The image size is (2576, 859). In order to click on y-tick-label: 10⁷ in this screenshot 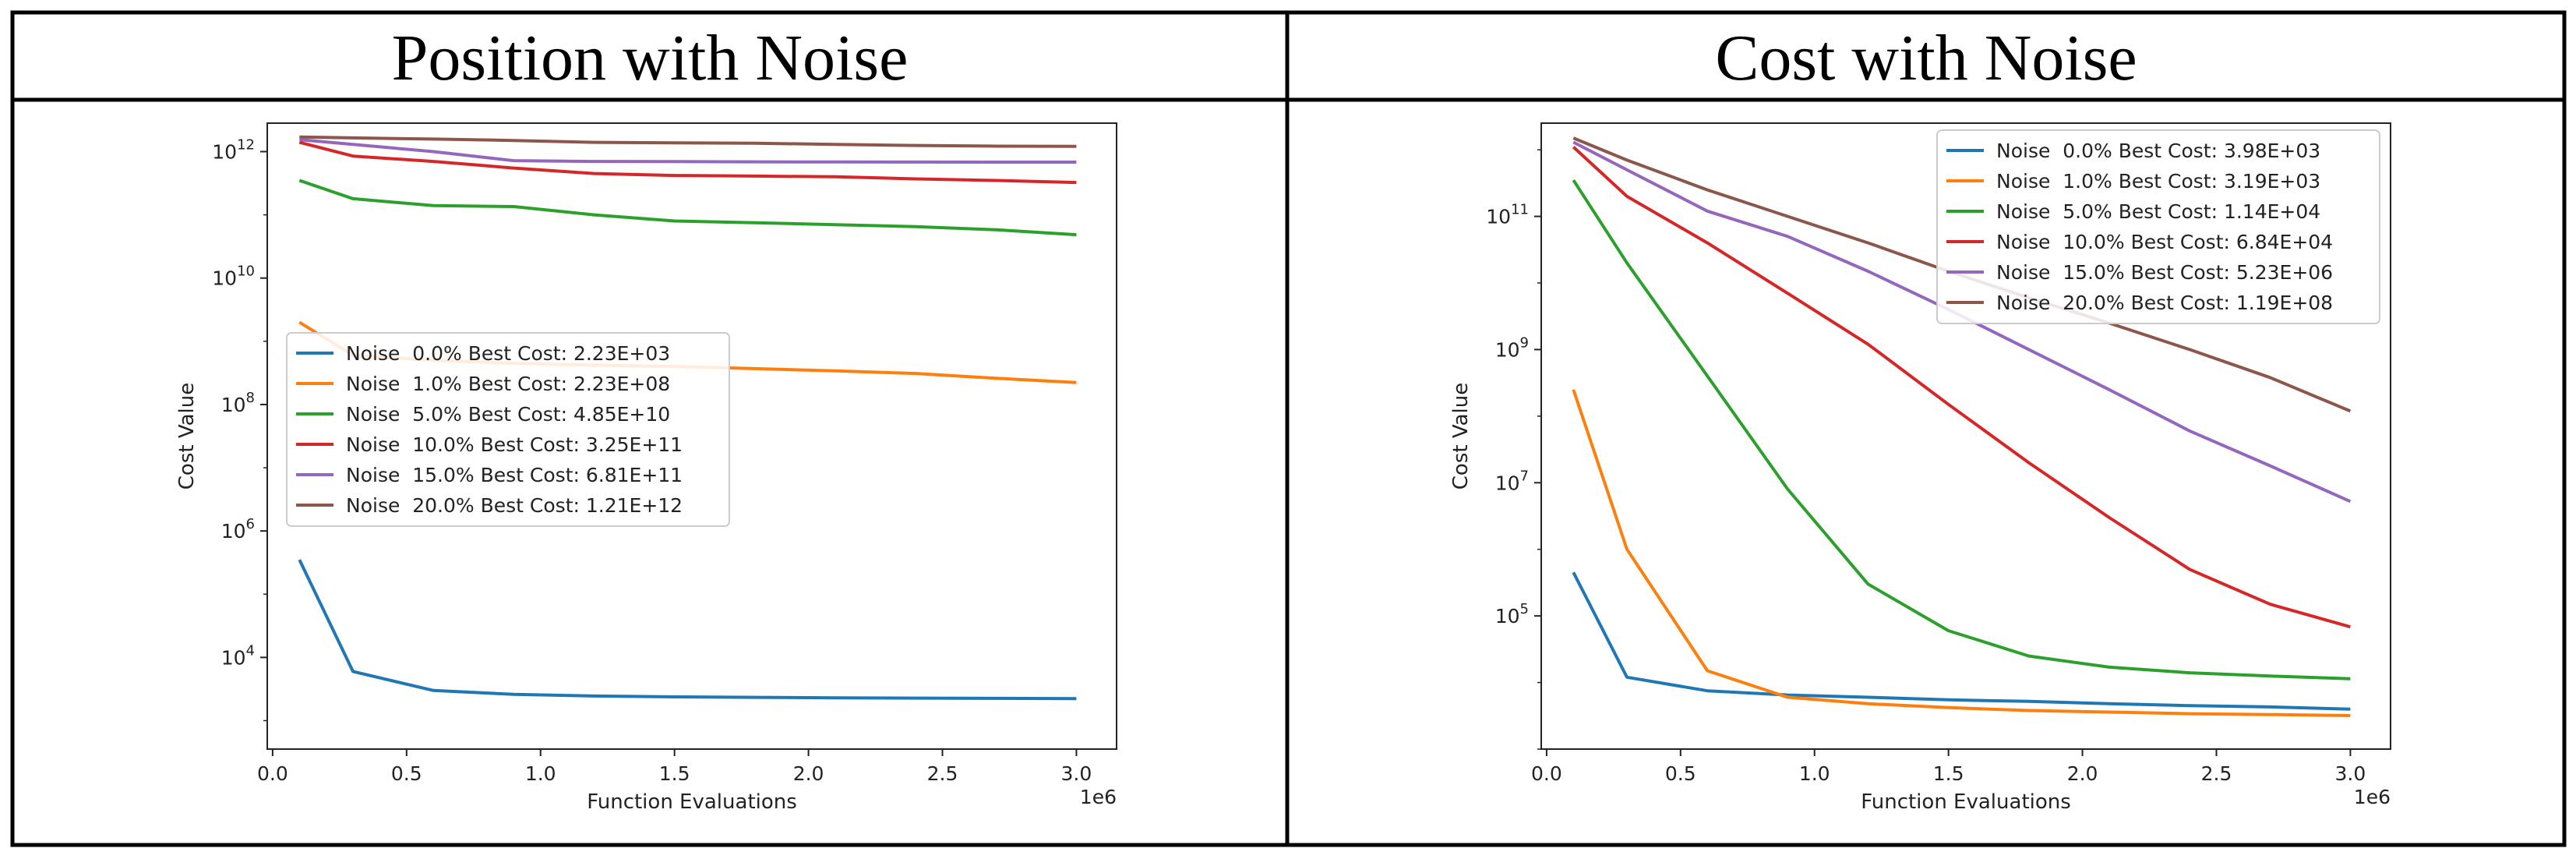, I will do `click(1512, 481)`.